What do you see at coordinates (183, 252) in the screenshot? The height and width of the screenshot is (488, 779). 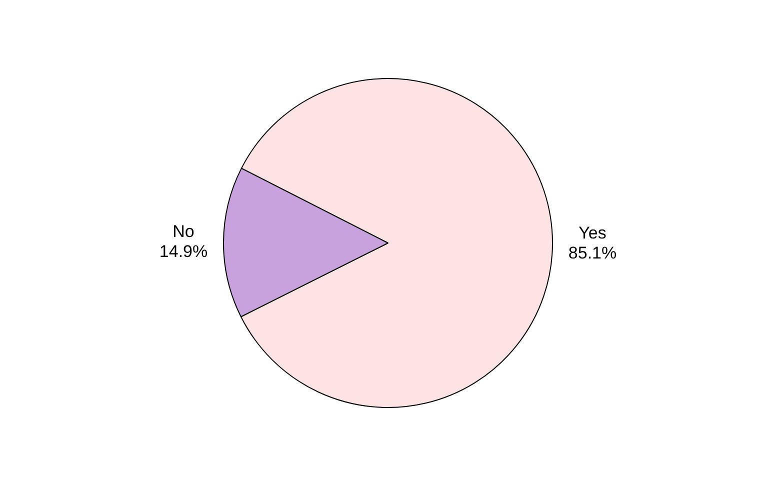 I see `data-label: 14.9%` at bounding box center [183, 252].